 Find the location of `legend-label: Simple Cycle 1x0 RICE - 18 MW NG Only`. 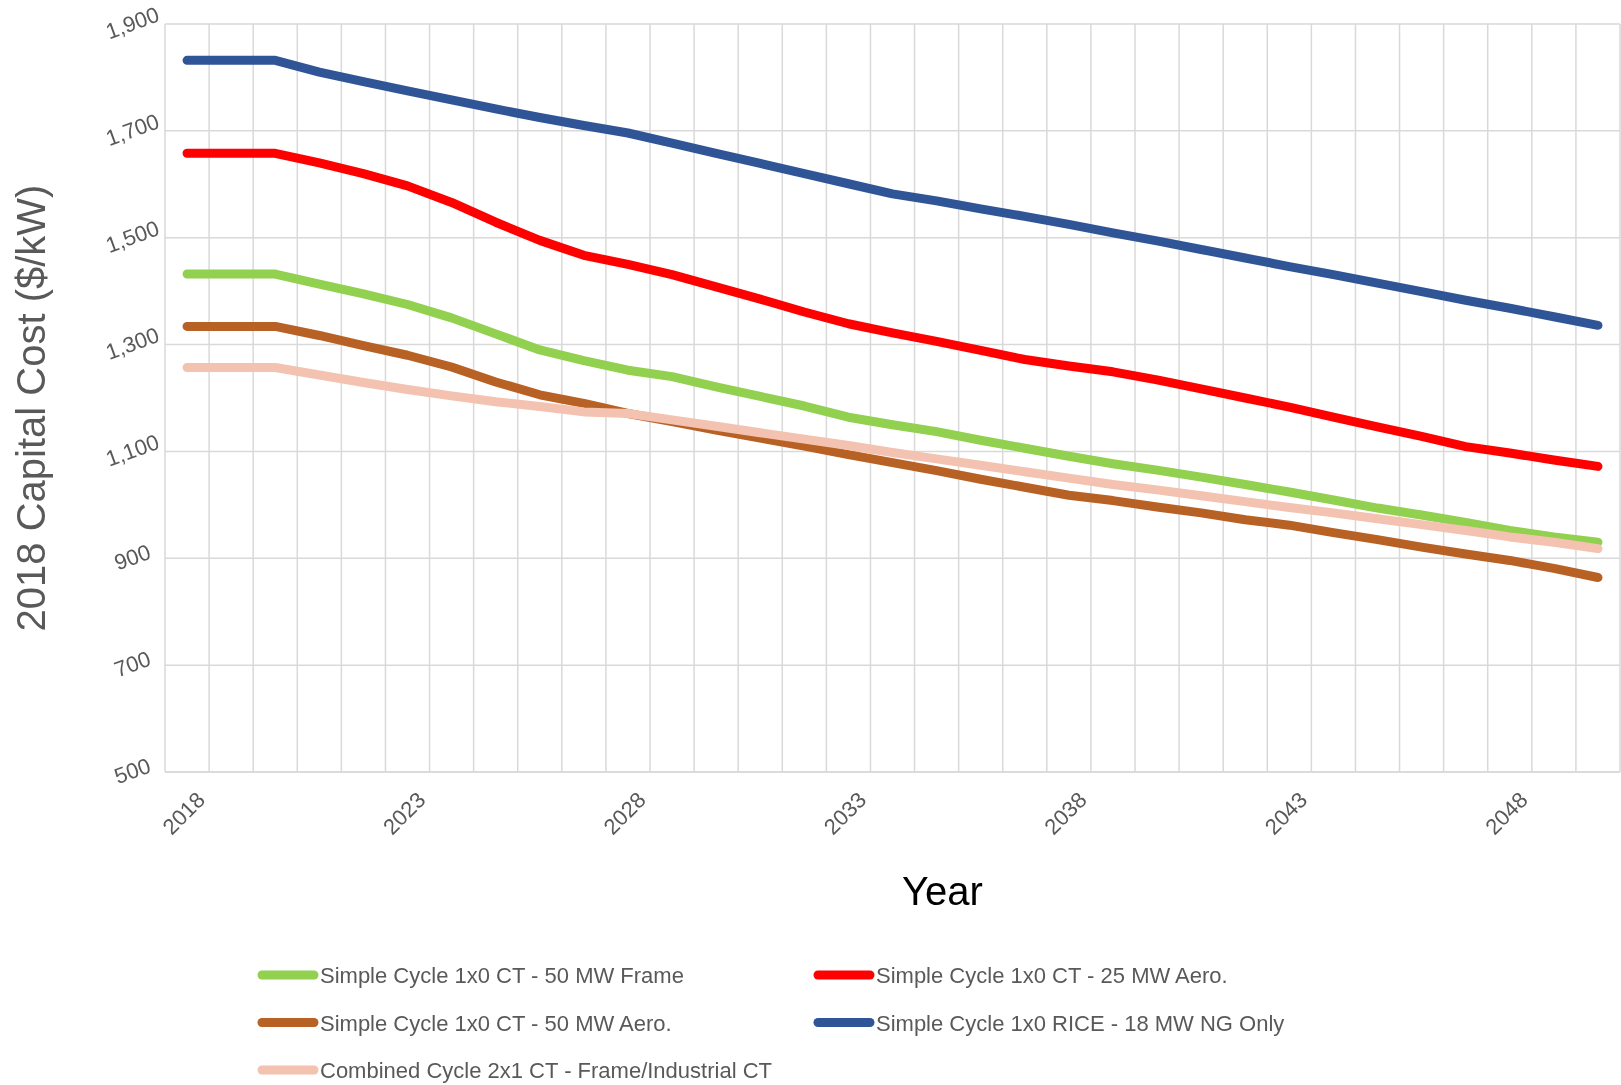

legend-label: Simple Cycle 1x0 RICE - 18 MW NG Only is located at coordinates (1080, 1023).